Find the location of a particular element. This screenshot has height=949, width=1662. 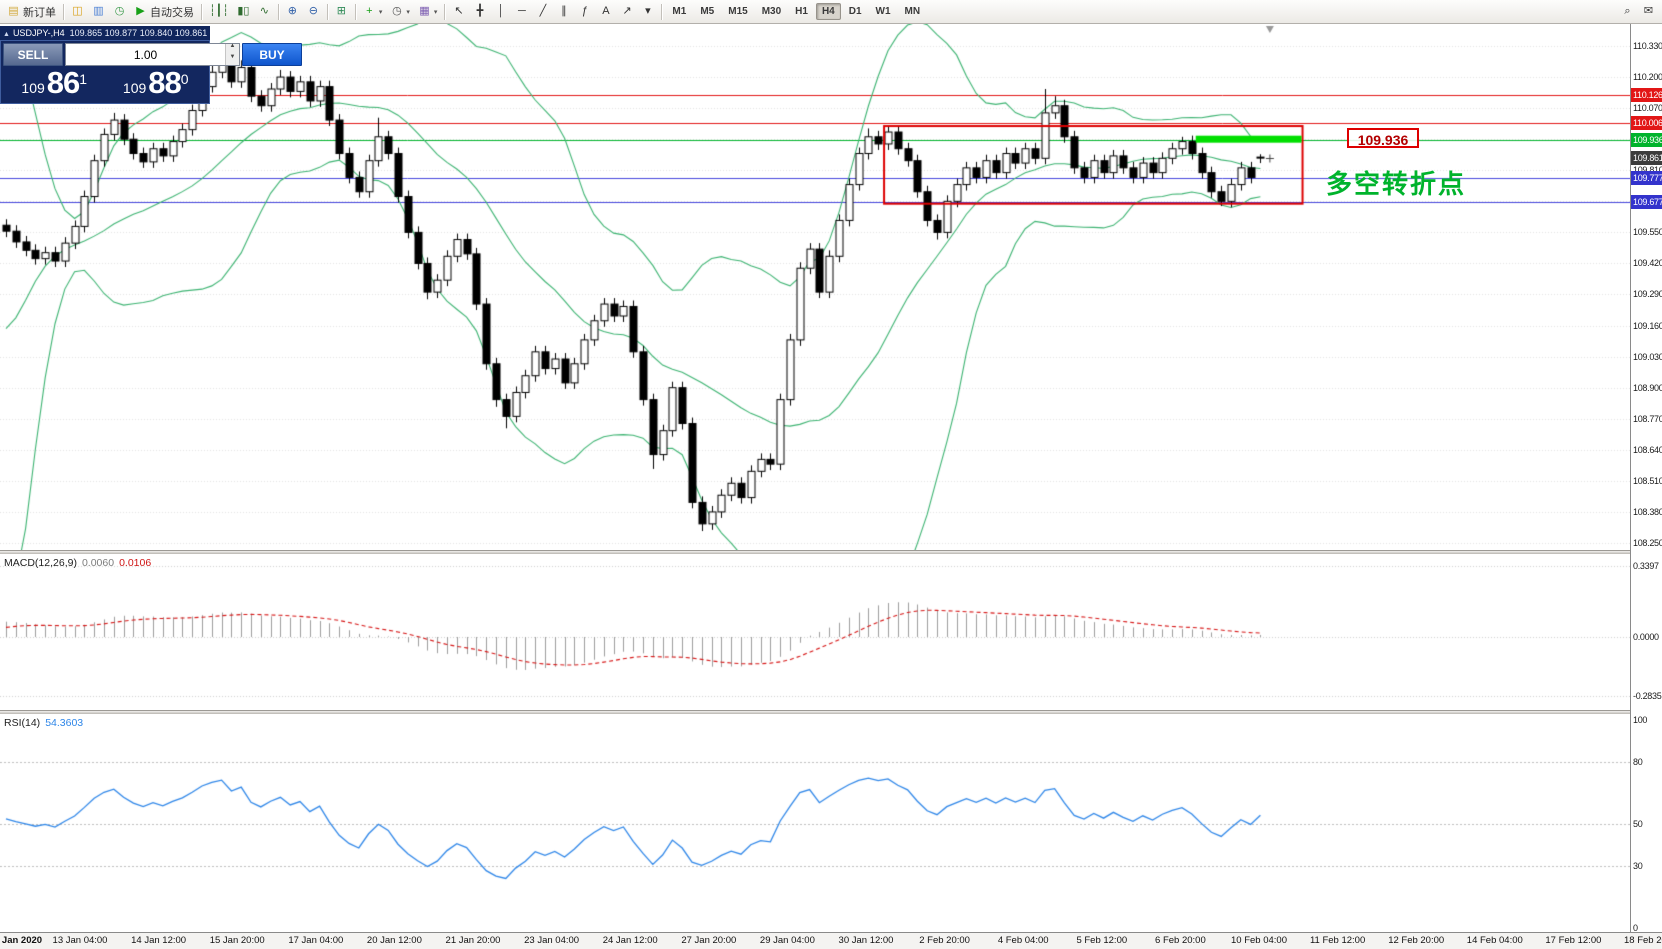

ask-main: 88 is located at coordinates (164, 82).